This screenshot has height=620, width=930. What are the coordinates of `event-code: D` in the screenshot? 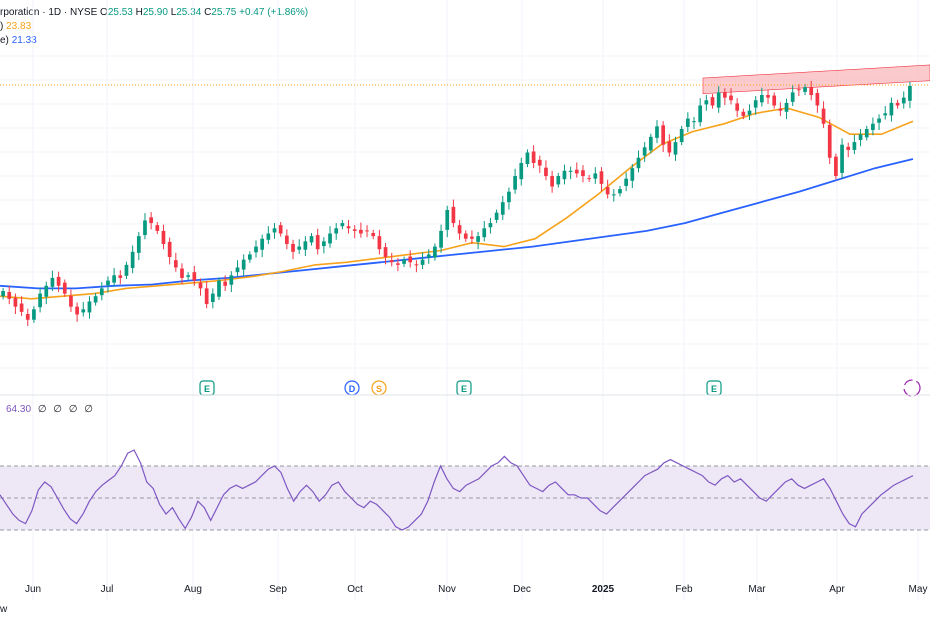 It's located at (352, 389).